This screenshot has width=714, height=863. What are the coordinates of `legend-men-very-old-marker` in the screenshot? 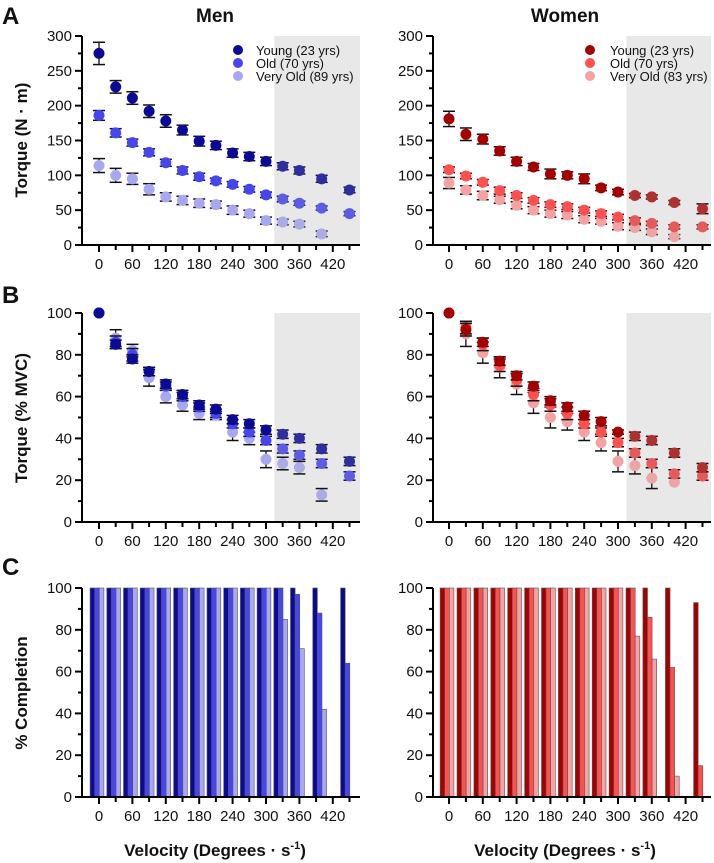 It's located at (238, 76).